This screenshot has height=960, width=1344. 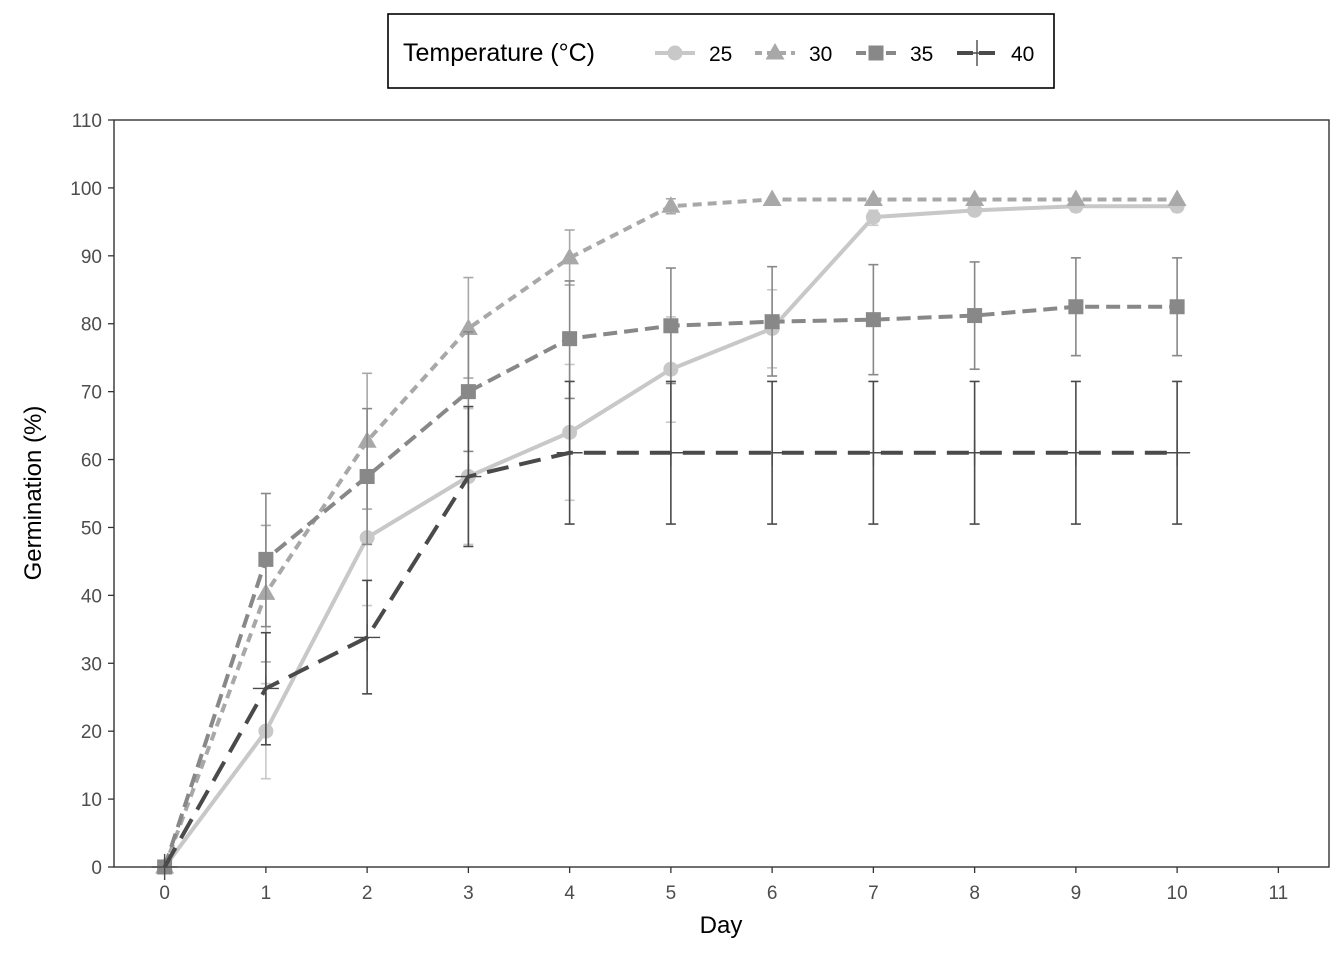 I want to click on legend-title: Temperature (°C), so click(x=499, y=53).